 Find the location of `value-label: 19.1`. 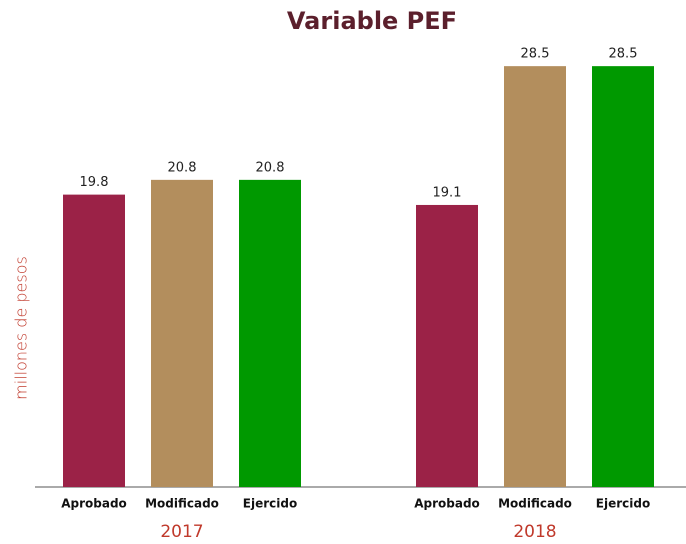

value-label: 19.1 is located at coordinates (447, 192).